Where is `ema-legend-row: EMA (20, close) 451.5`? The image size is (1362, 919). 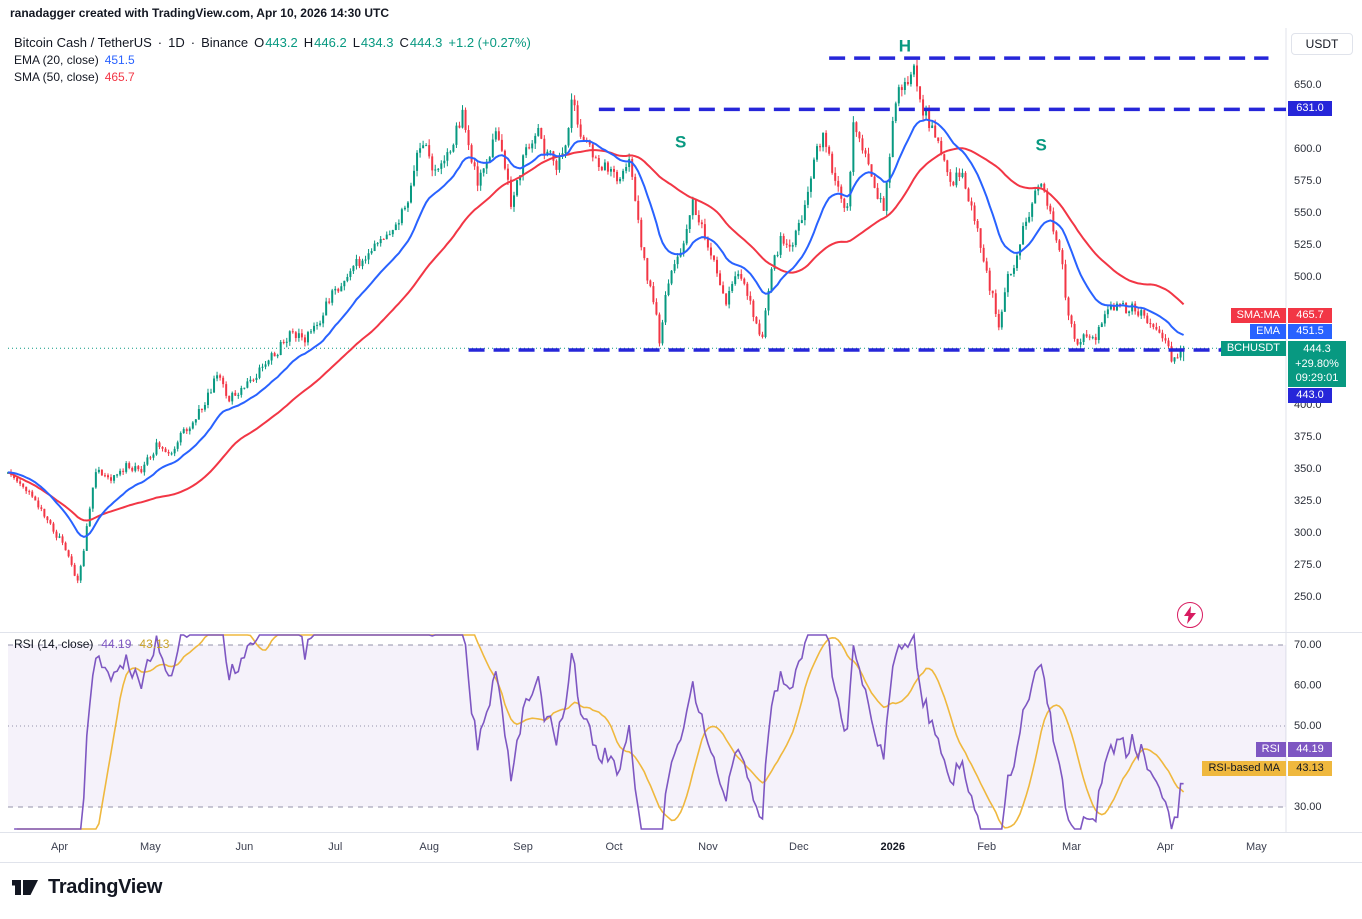 ema-legend-row: EMA (20, close) 451.5 is located at coordinates (272, 59).